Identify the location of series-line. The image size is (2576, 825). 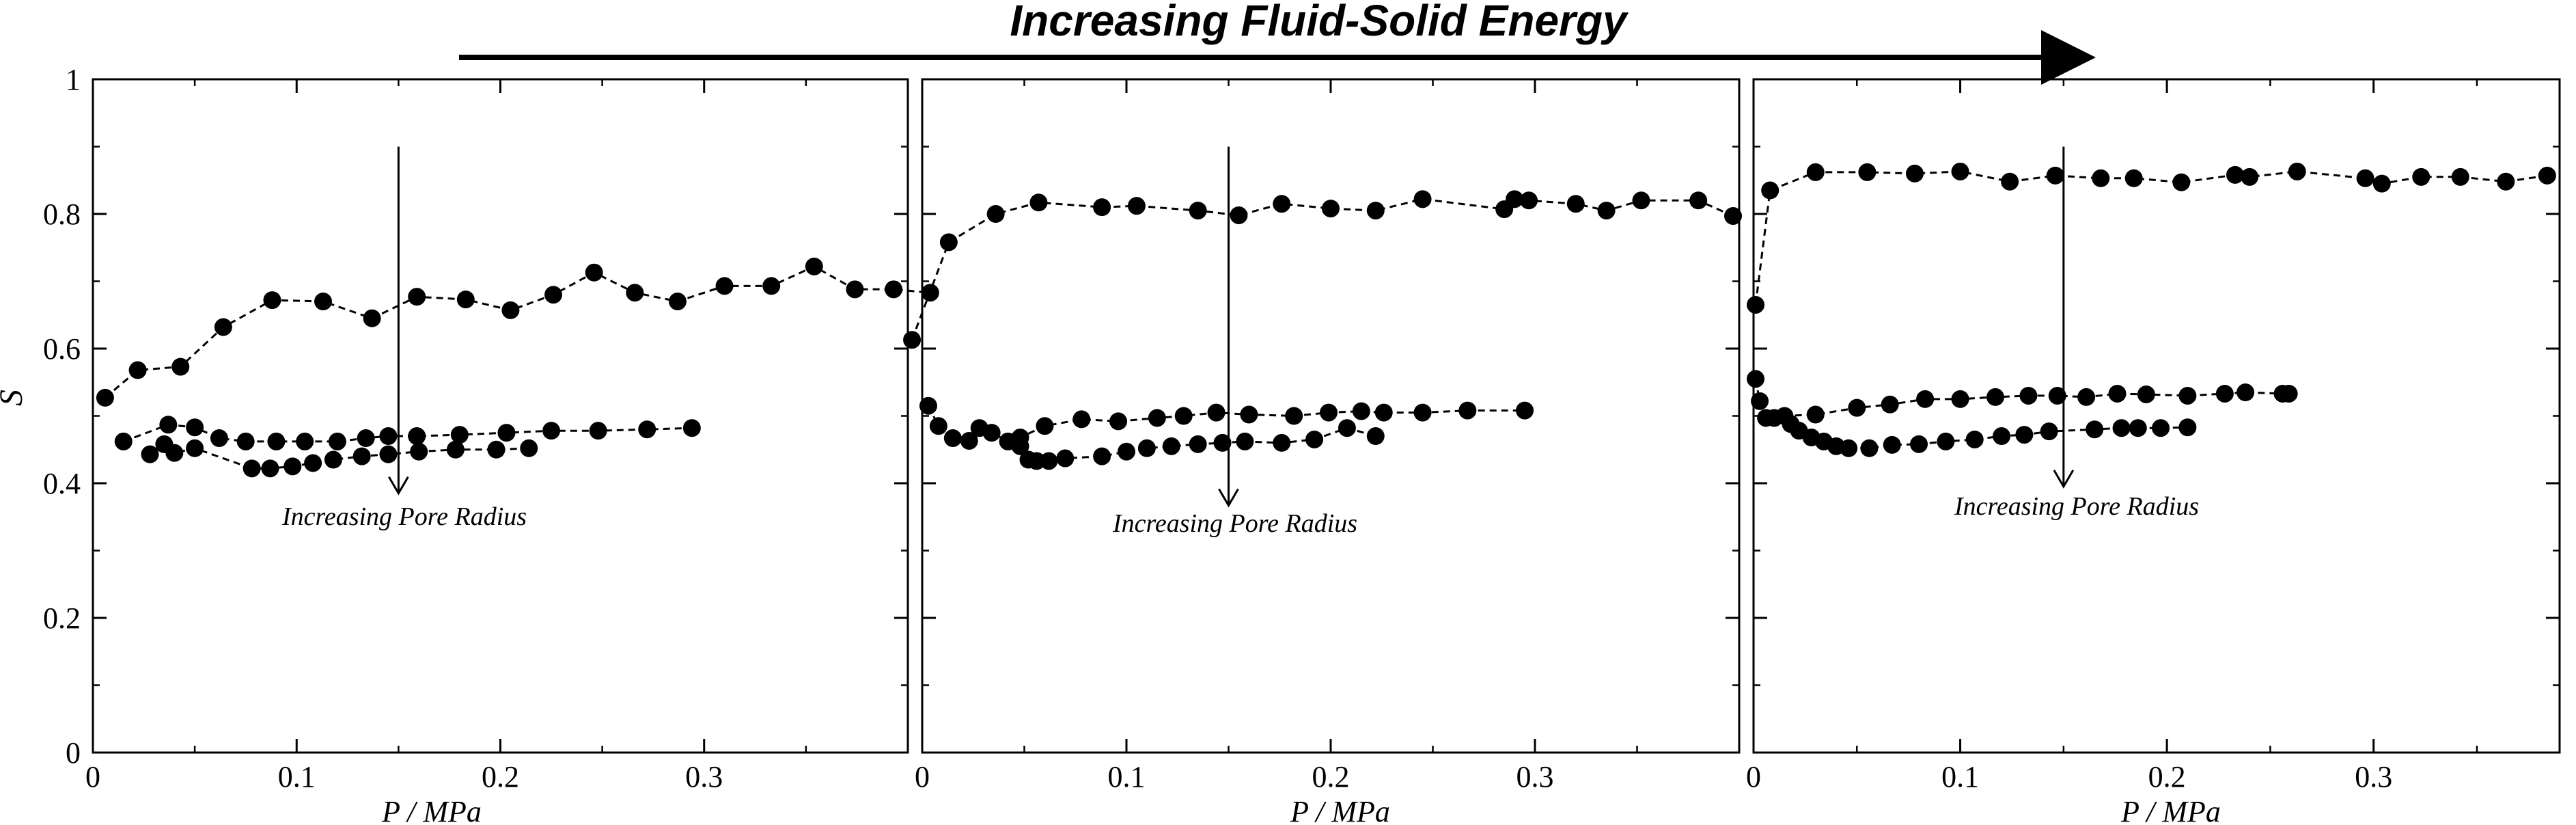
(2151, 238).